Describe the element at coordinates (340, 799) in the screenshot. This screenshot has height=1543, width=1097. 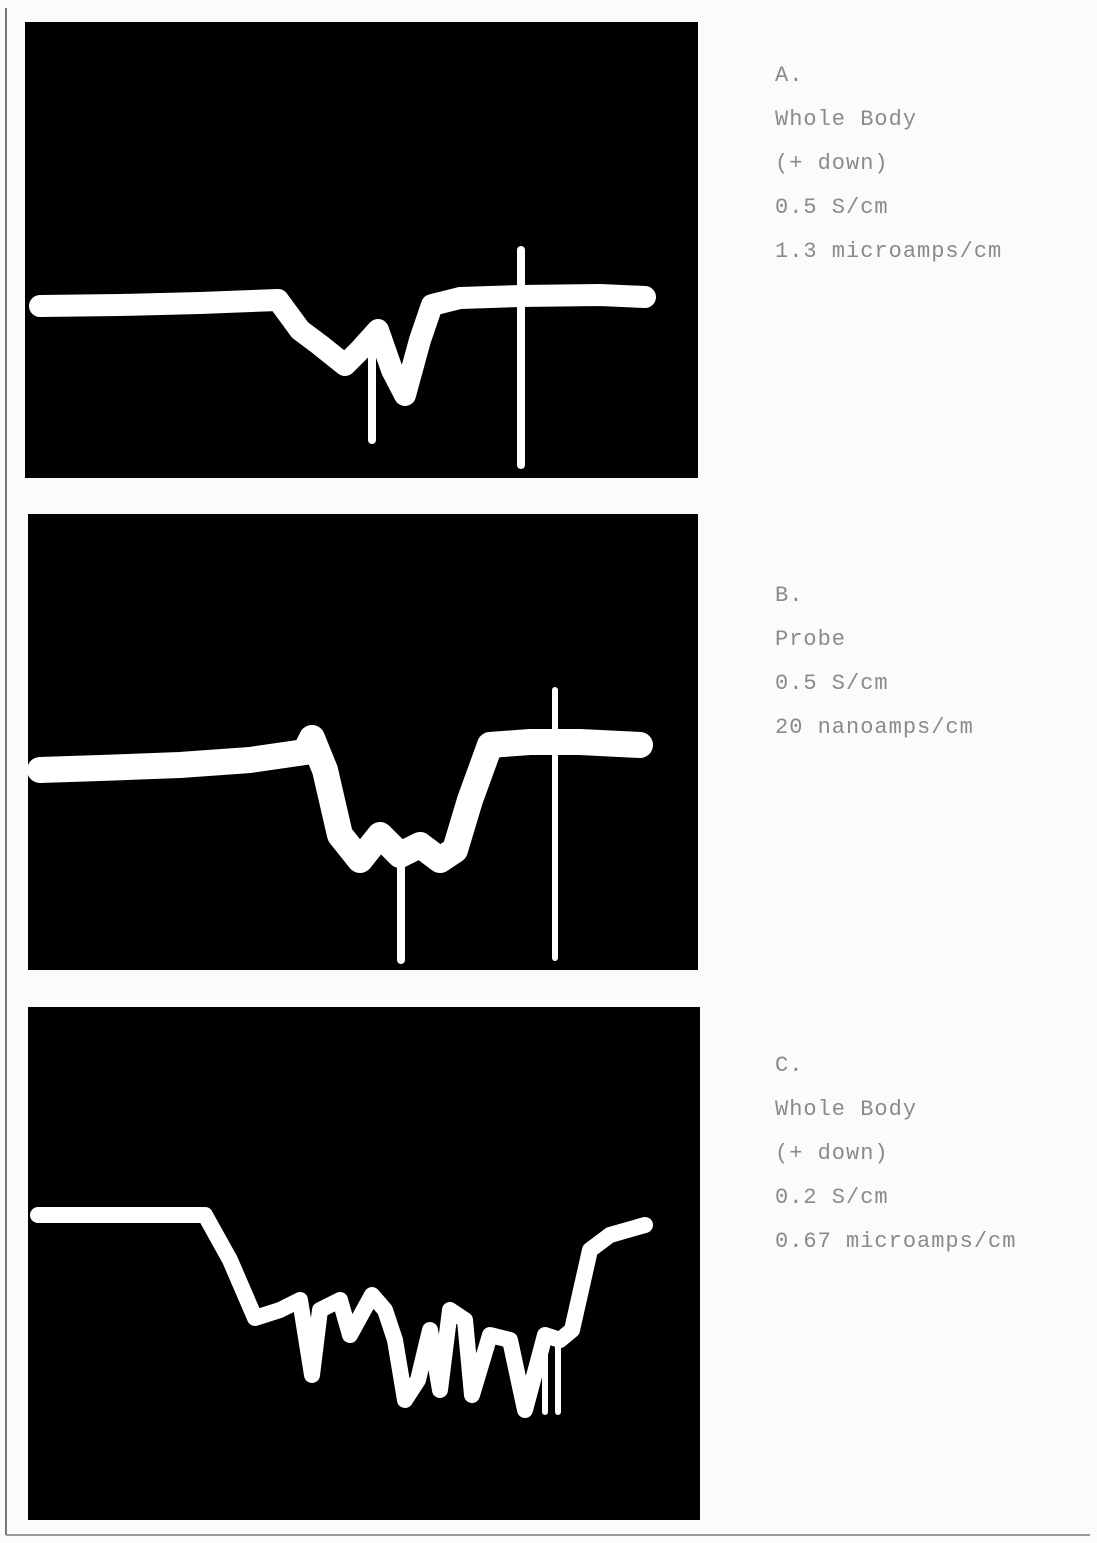
I see `trace-b` at that location.